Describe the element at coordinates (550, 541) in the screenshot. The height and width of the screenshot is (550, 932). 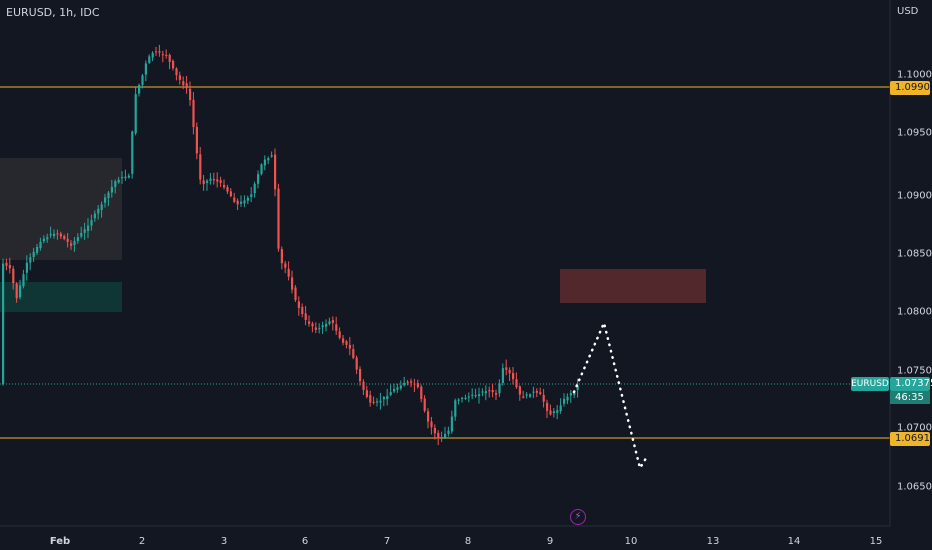
I see `time-tick: 9` at that location.